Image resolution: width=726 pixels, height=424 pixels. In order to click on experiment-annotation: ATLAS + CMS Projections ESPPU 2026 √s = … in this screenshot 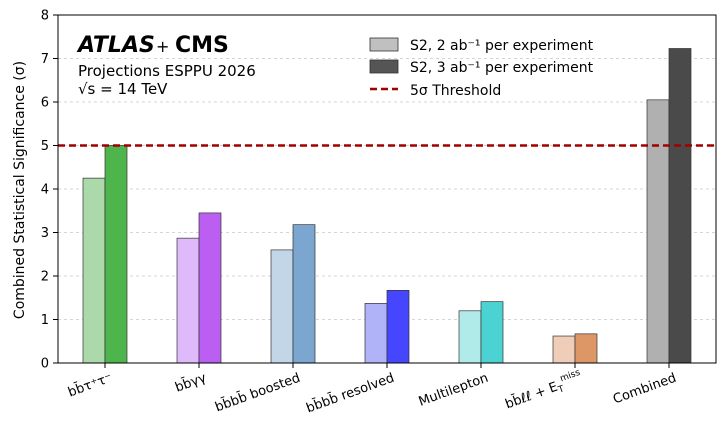, I will do `click(166, 65)`.